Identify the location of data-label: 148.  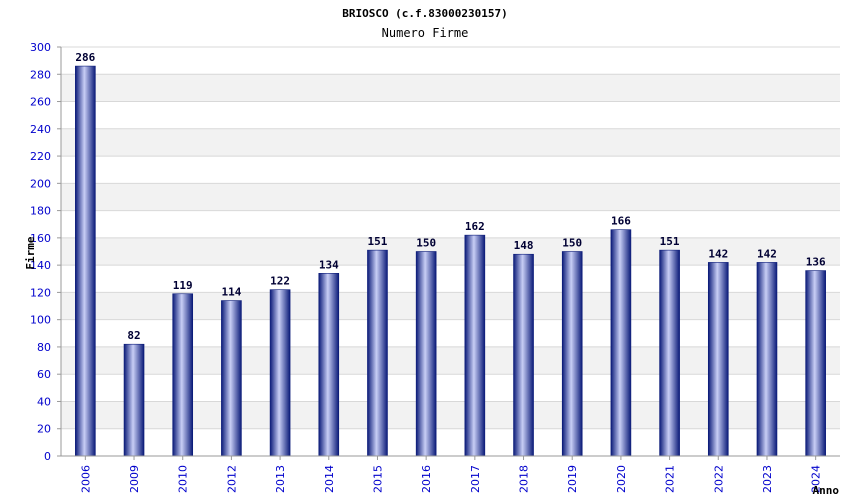
(524, 245).